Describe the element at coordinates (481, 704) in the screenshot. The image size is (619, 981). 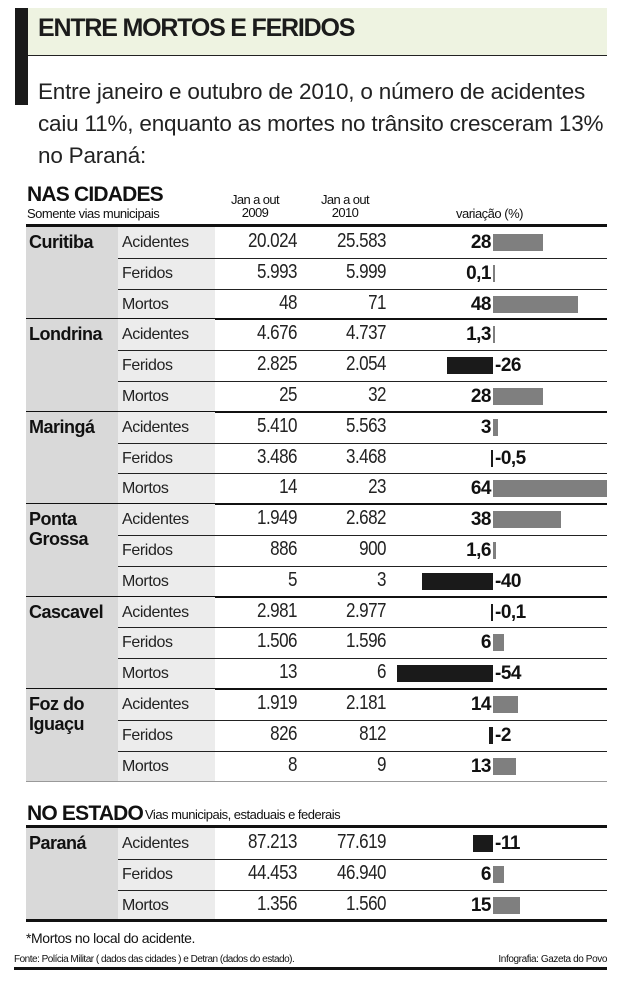
I see `variation-value: 14` at that location.